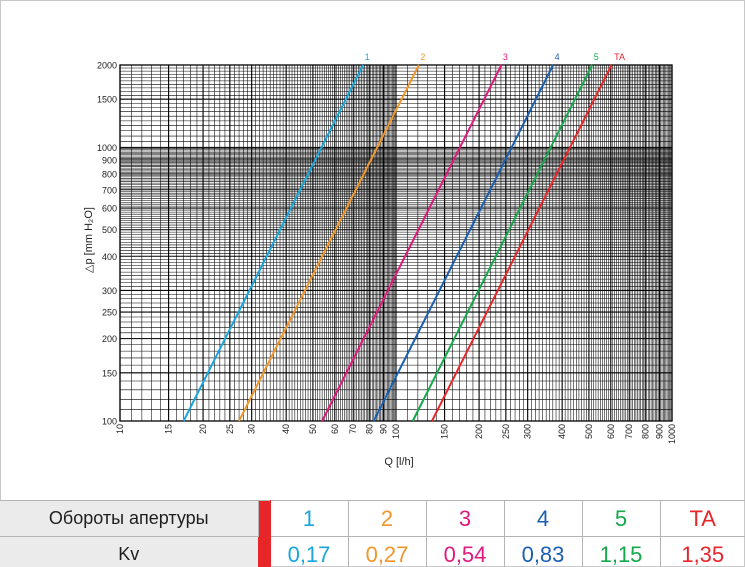 The width and height of the screenshot is (745, 567). I want to click on x-tick-label: 25, so click(230, 429).